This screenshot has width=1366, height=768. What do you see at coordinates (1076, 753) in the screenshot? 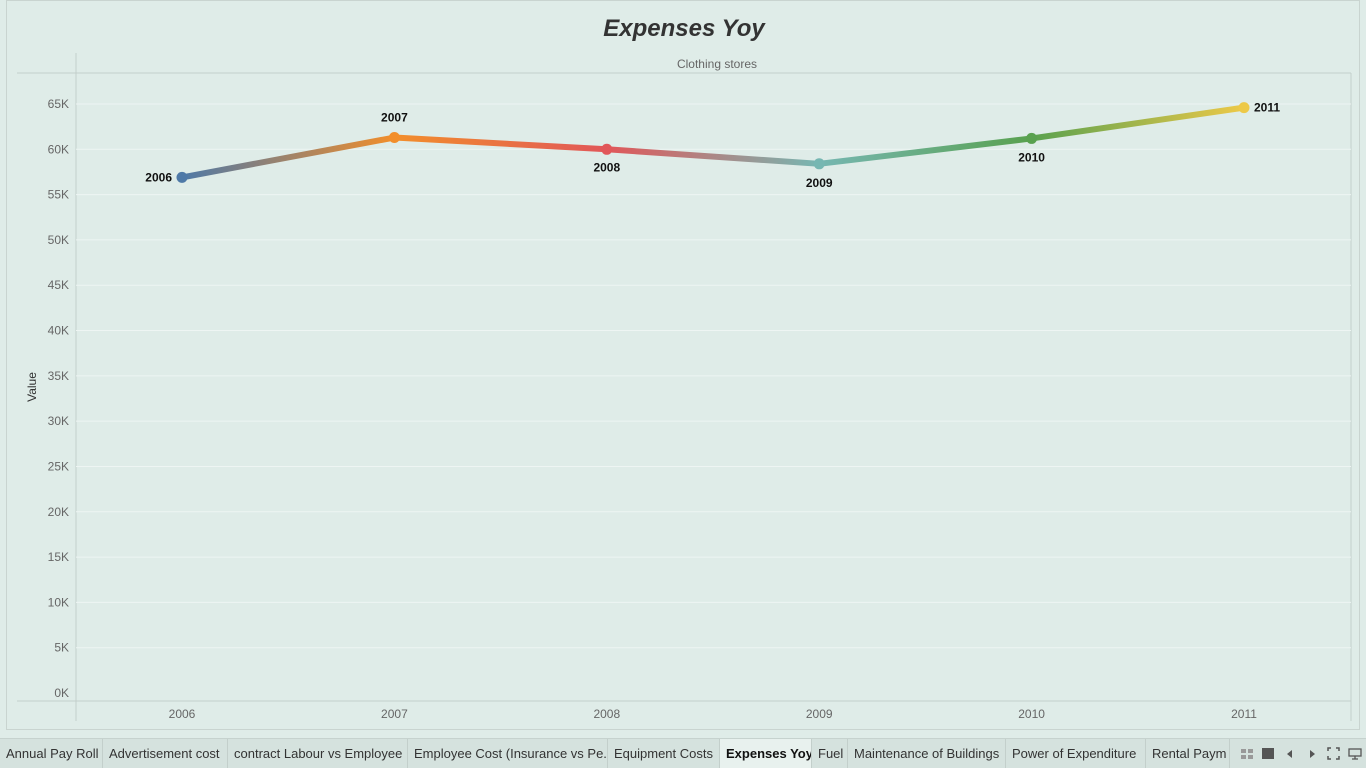
I see `tab-8: Power of Expenditure` at bounding box center [1076, 753].